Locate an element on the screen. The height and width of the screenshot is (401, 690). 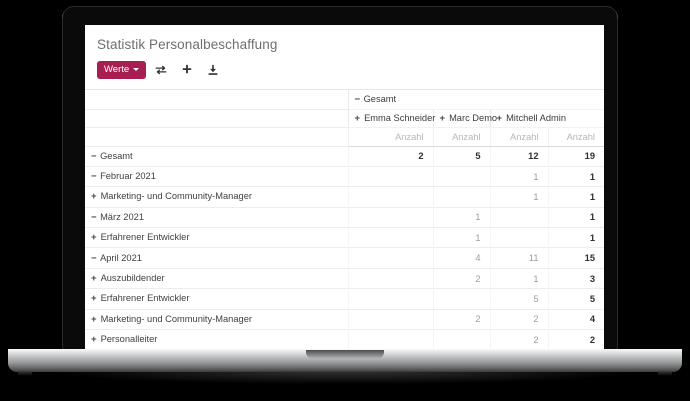
table-row: + Personalleiter 2 2 is located at coordinates (344, 339).